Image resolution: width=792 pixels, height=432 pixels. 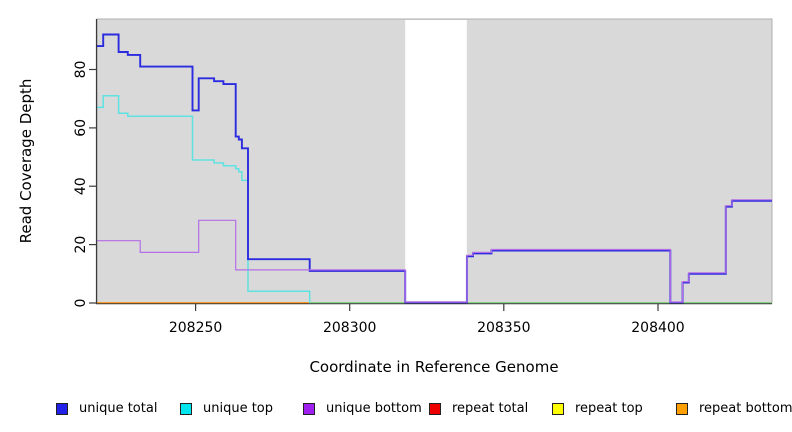 I want to click on no-data-band, so click(x=436, y=160).